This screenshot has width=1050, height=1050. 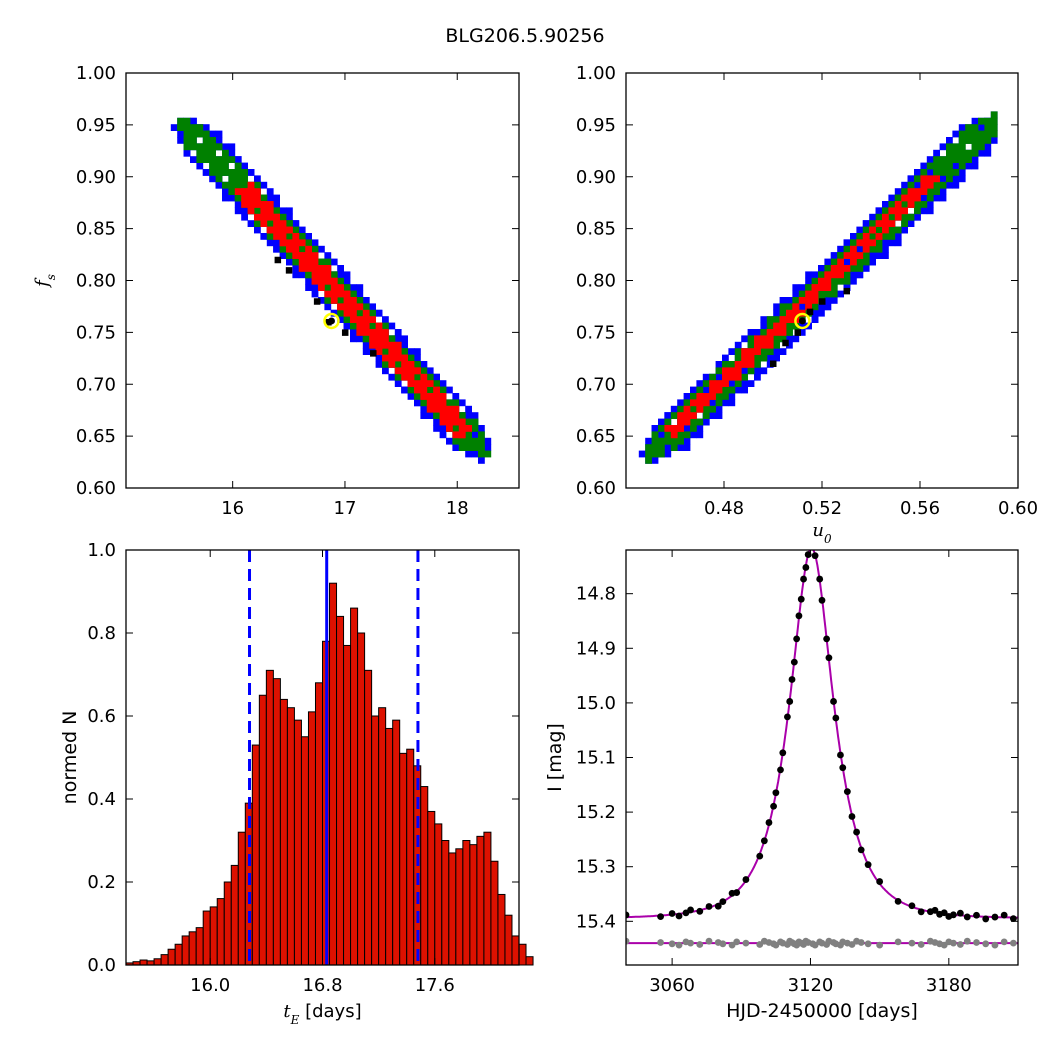 What do you see at coordinates (596, 921) in the screenshot?
I see `y-tick-label: 15.4` at bounding box center [596, 921].